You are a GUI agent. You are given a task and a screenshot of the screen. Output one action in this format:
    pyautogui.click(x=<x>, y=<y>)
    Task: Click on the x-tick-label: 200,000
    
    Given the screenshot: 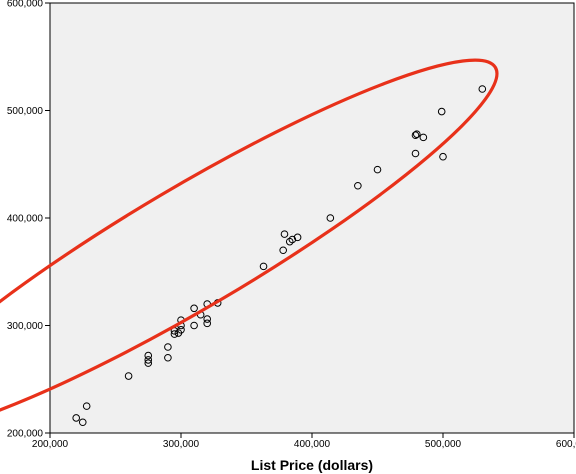 What is the action you would take?
    pyautogui.click(x=50, y=444)
    